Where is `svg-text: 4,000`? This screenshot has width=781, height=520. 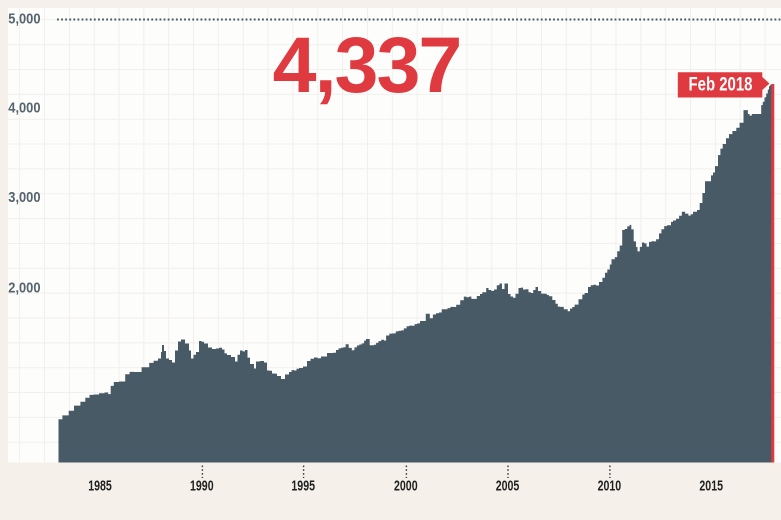
svg-text: 4,000 is located at coordinates (24, 109).